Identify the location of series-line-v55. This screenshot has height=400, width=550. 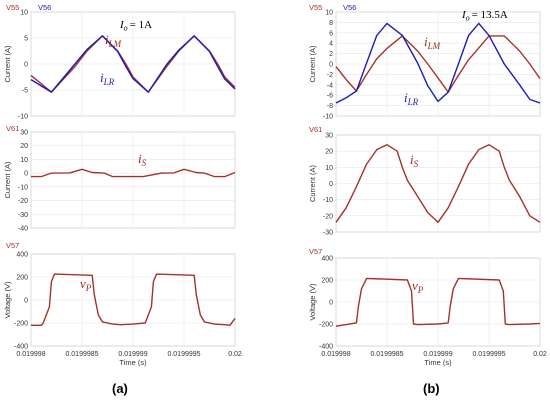
(438, 64).